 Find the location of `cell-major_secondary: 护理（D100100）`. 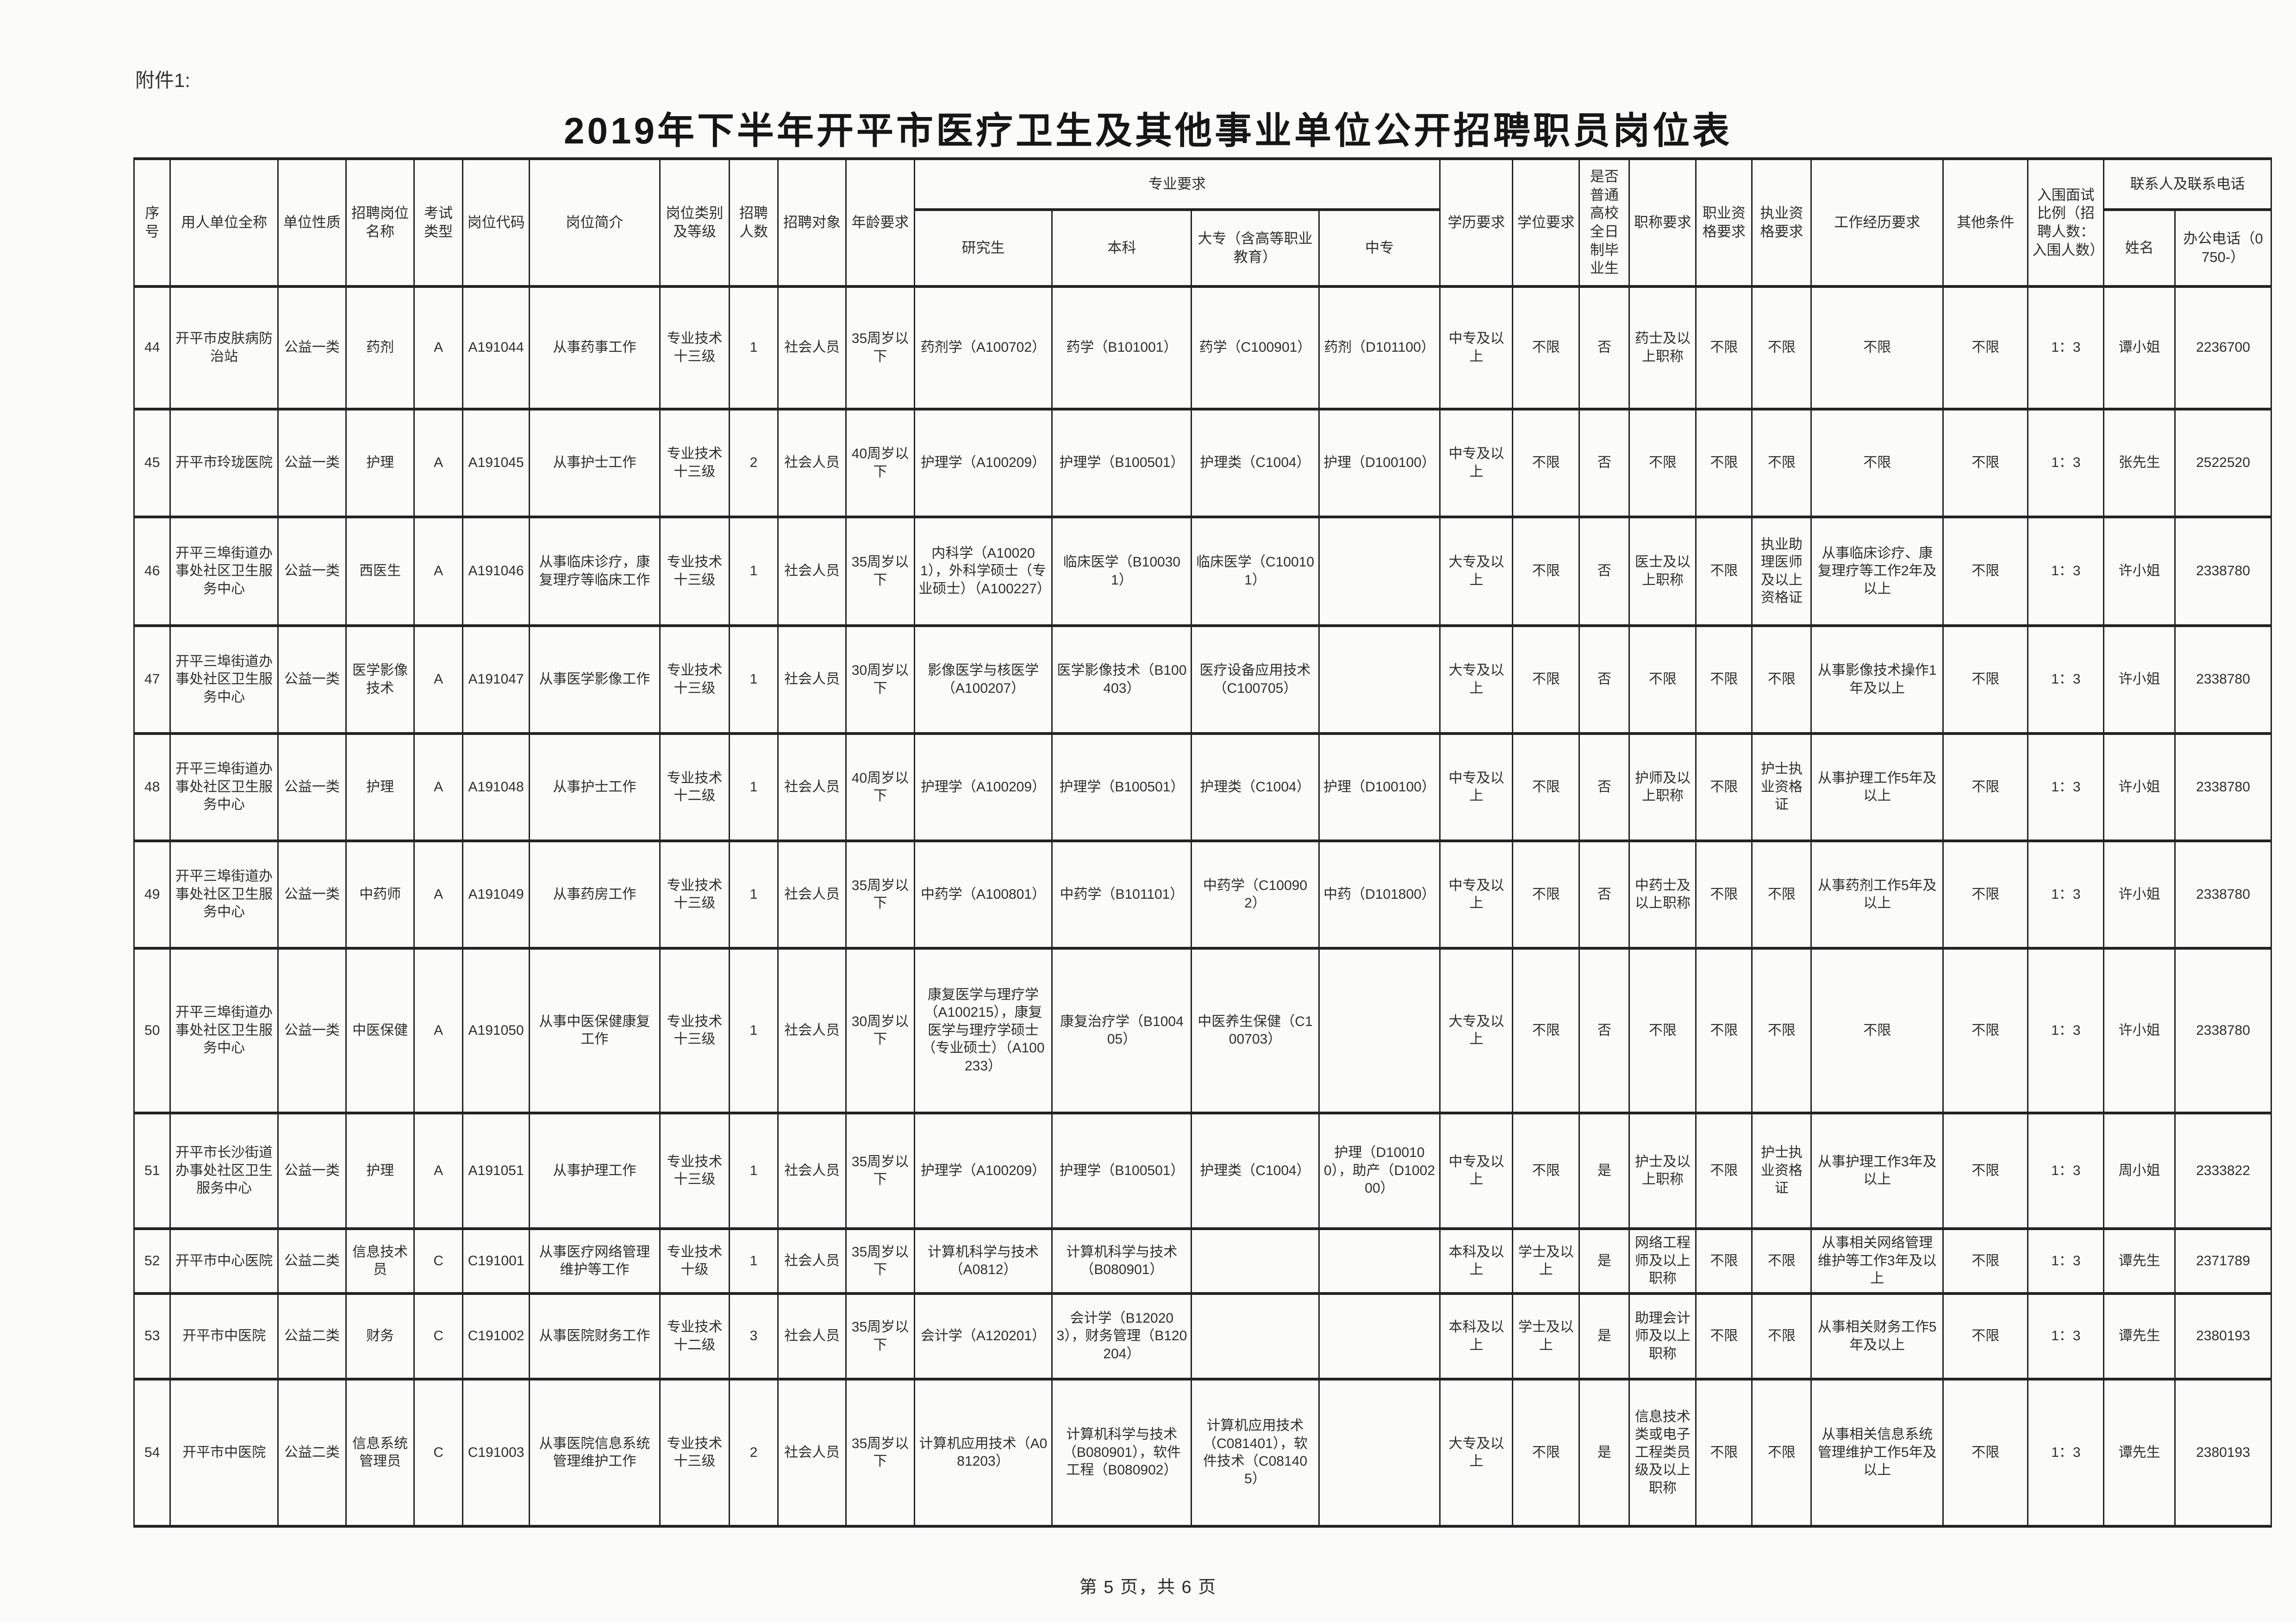

cell-major_secondary: 护理（D100100） is located at coordinates (1379, 463).